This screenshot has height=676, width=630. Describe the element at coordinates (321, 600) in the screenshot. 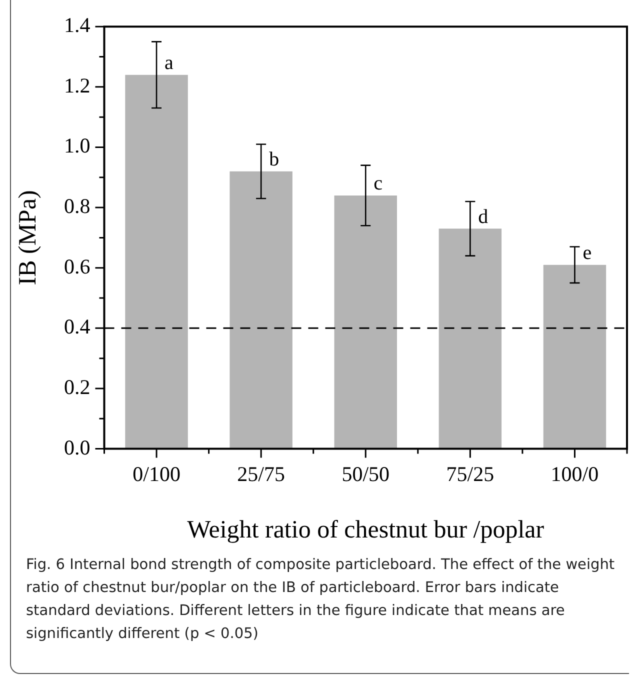

I see `caption: Fig. 6 Internal bond strength of composite particleboard. The effect of the weight ratio of chestnut bur/poplar on the IB of particleboard. Error bars indicate standard deviations. Different letters in the figure indicate that means are significantly different (p < 0.05)` at that location.